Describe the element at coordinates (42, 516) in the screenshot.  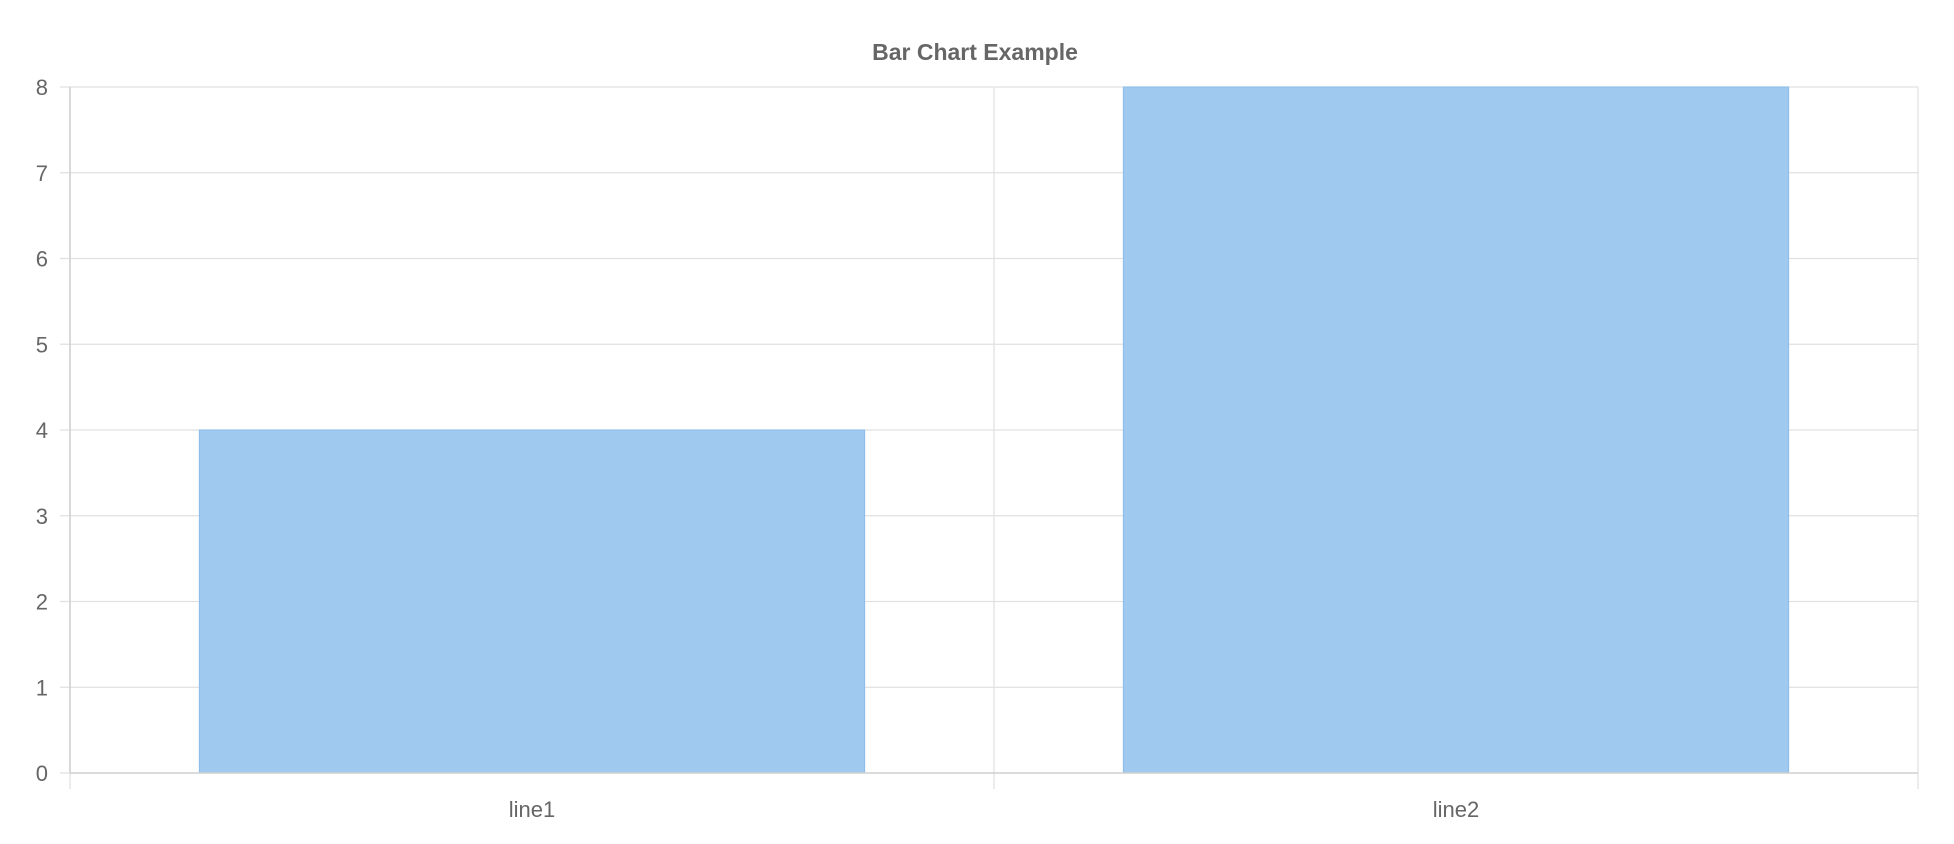
I see `y-tick-label: 3` at that location.